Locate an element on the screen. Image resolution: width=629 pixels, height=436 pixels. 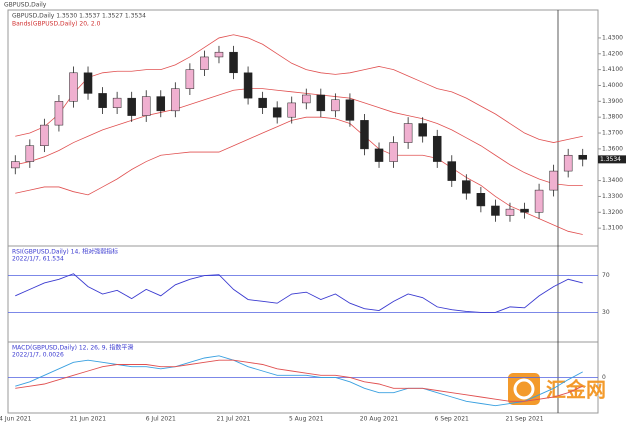
macd-title: MACD(GBPUSD,Daily) 12, 26, 9, 指数平滑 is located at coordinates (72, 348).